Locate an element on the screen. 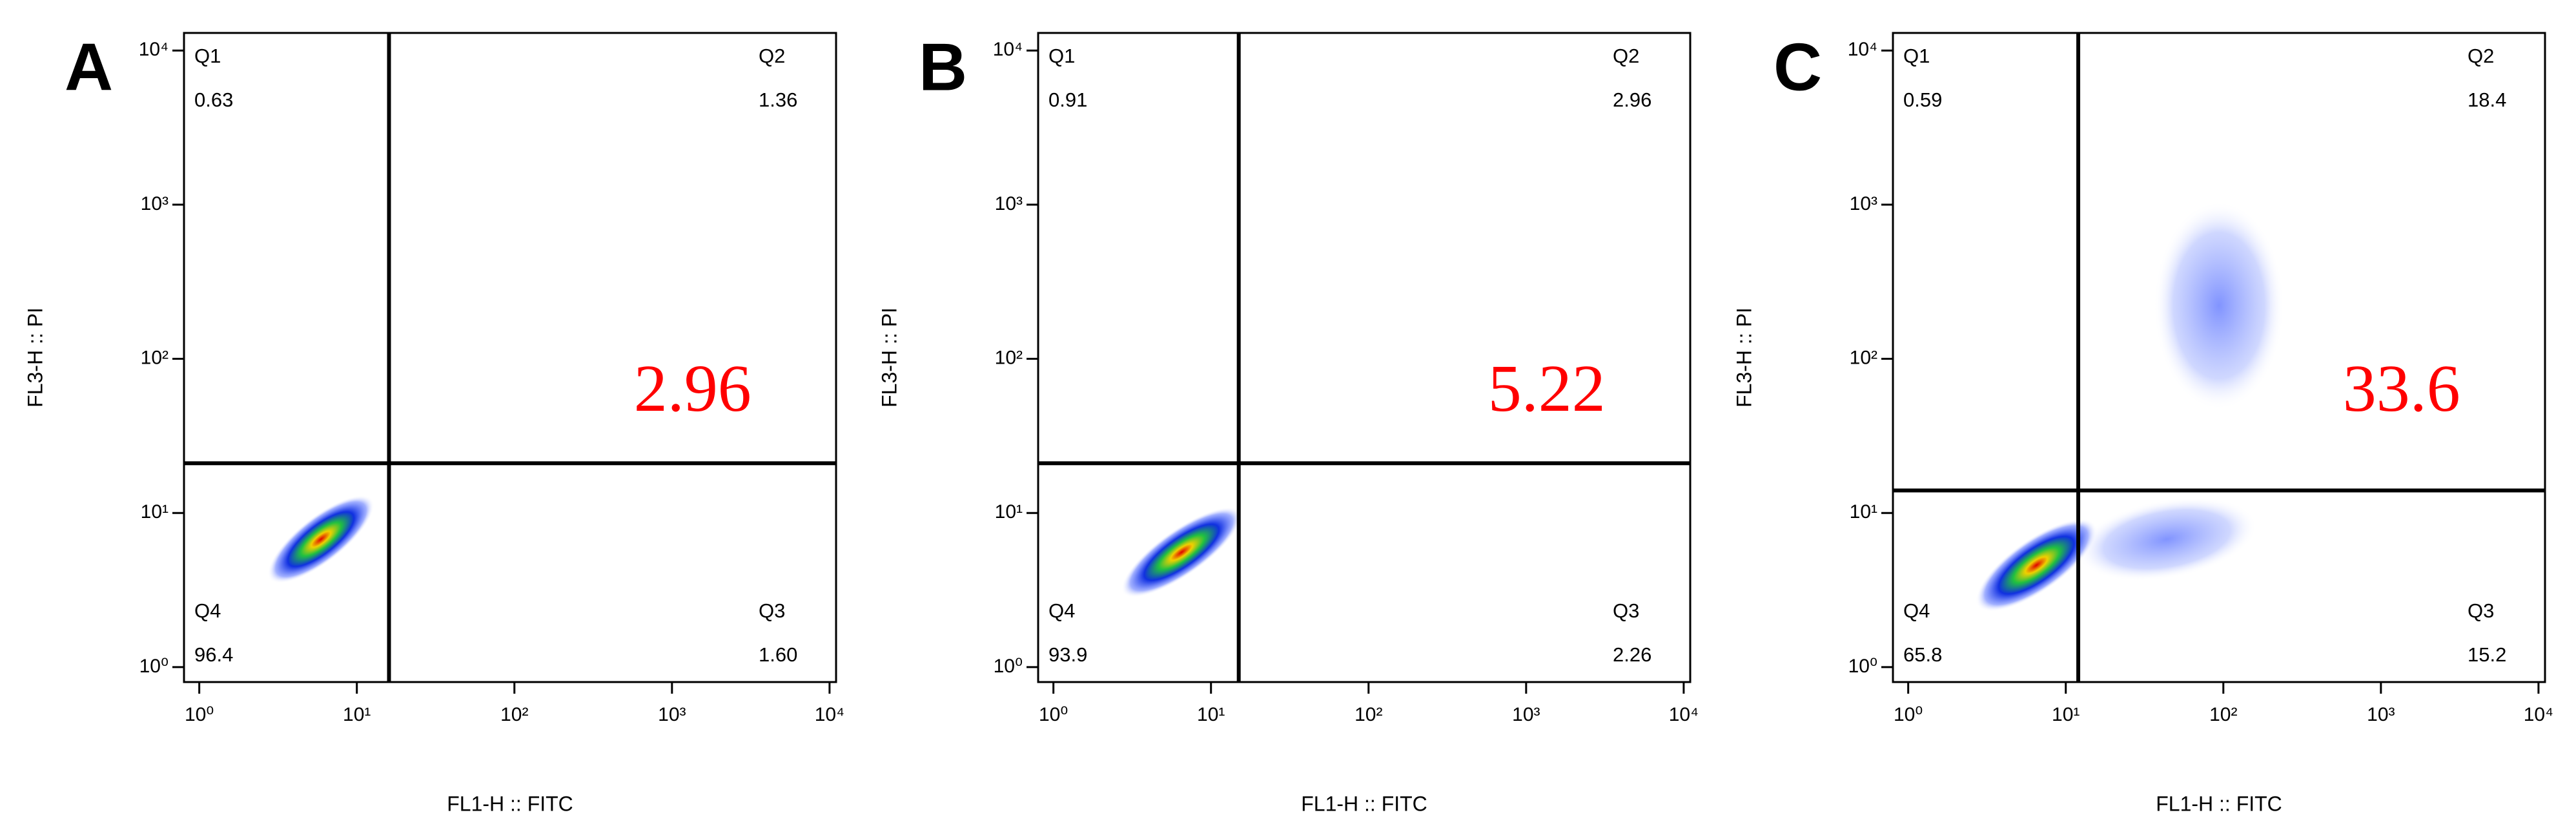 Image resolution: width=2576 pixels, height=839 pixels. quadrant-percent: 0.91 is located at coordinates (1067, 99).